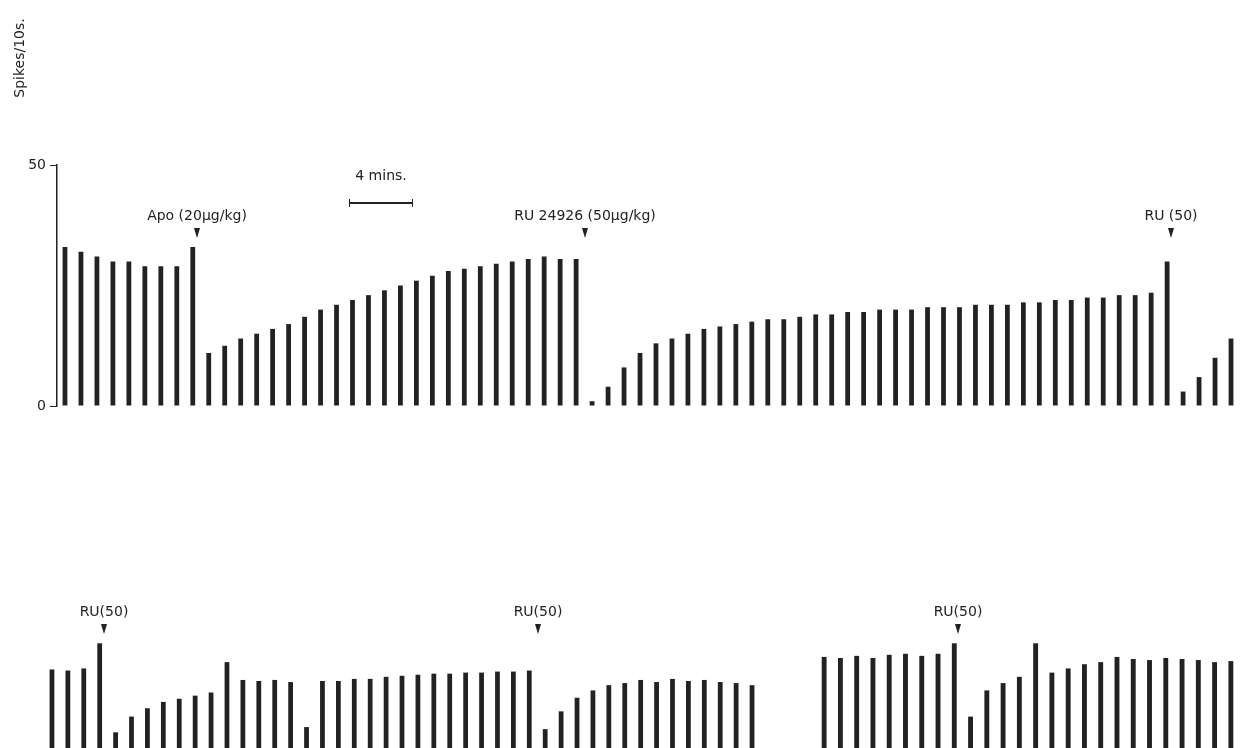 Image resolution: width=1243 pixels, height=748 pixels. I want to click on annotation: RU (50), so click(1171, 215).